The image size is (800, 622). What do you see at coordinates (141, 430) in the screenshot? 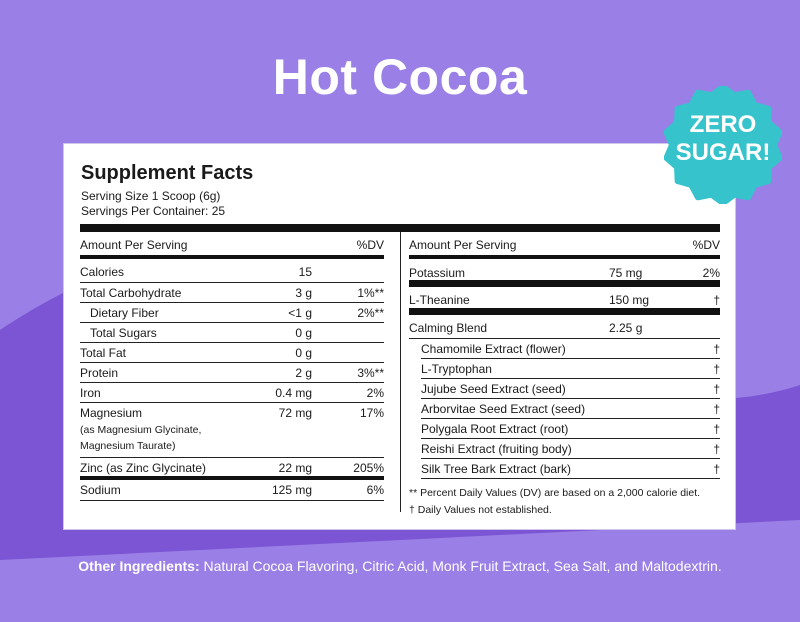
I see `nutrient-note: (as Magnesium Glycinate,` at bounding box center [141, 430].